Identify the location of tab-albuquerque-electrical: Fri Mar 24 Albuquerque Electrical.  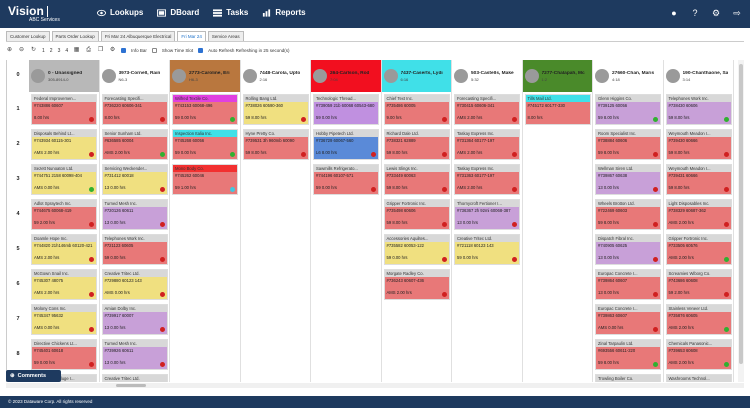
(138, 36).